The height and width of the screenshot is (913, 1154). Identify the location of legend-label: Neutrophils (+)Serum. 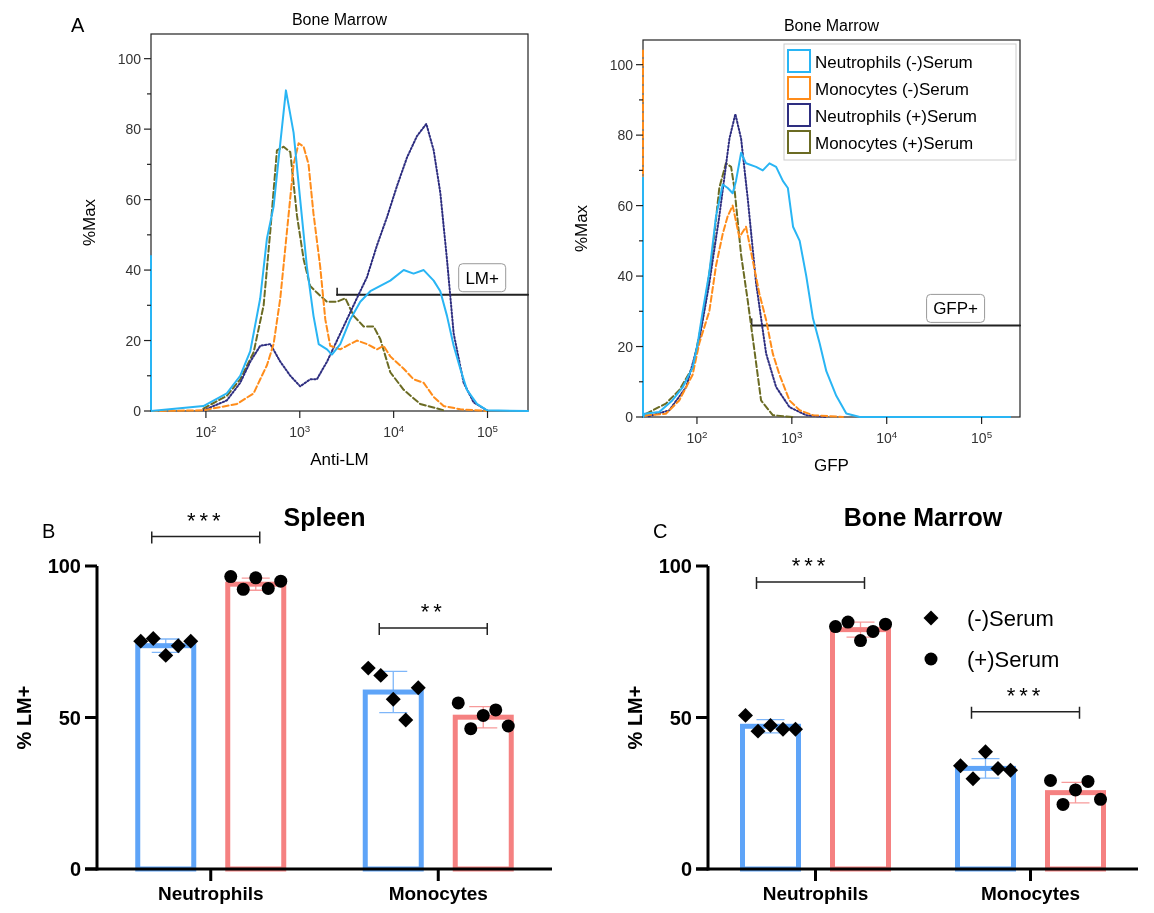
(896, 116).